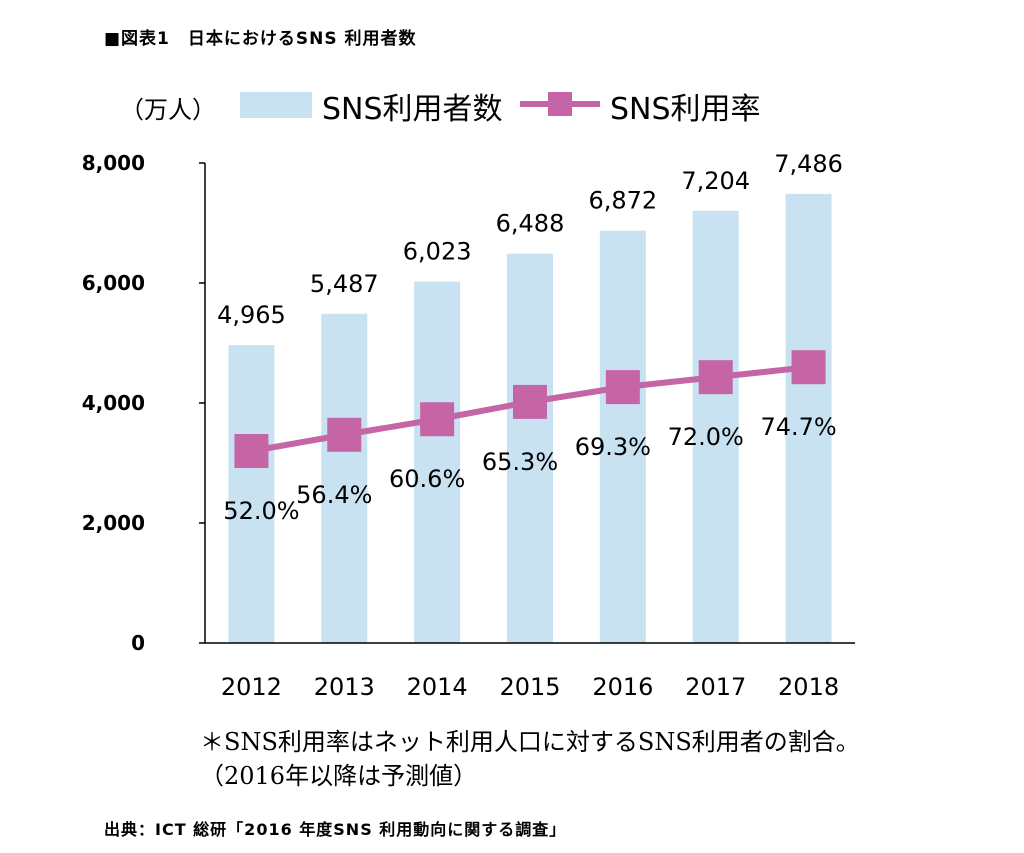 Image resolution: width=1024 pixels, height=853 pixels. I want to click on bar-2016, so click(622, 436).